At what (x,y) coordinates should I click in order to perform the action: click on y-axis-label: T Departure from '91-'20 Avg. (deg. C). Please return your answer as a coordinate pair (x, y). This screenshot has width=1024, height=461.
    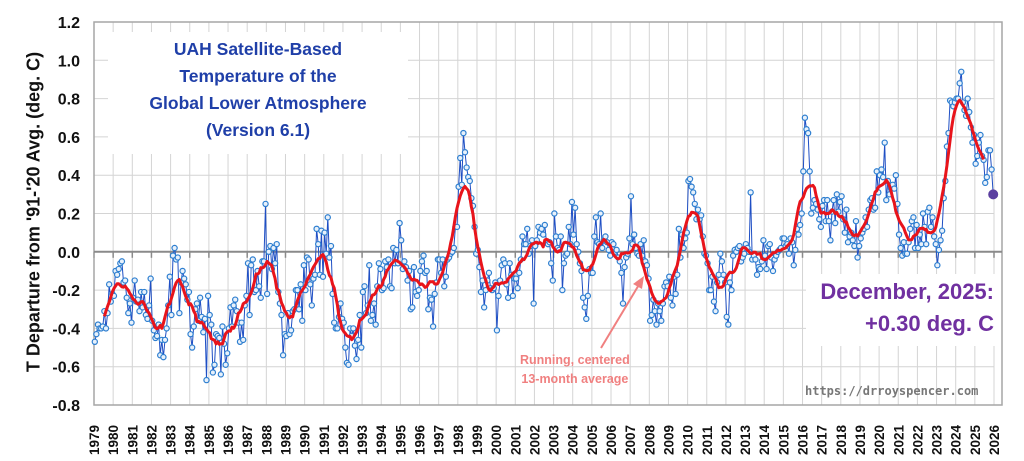
    Looking at the image, I should click on (33, 212).